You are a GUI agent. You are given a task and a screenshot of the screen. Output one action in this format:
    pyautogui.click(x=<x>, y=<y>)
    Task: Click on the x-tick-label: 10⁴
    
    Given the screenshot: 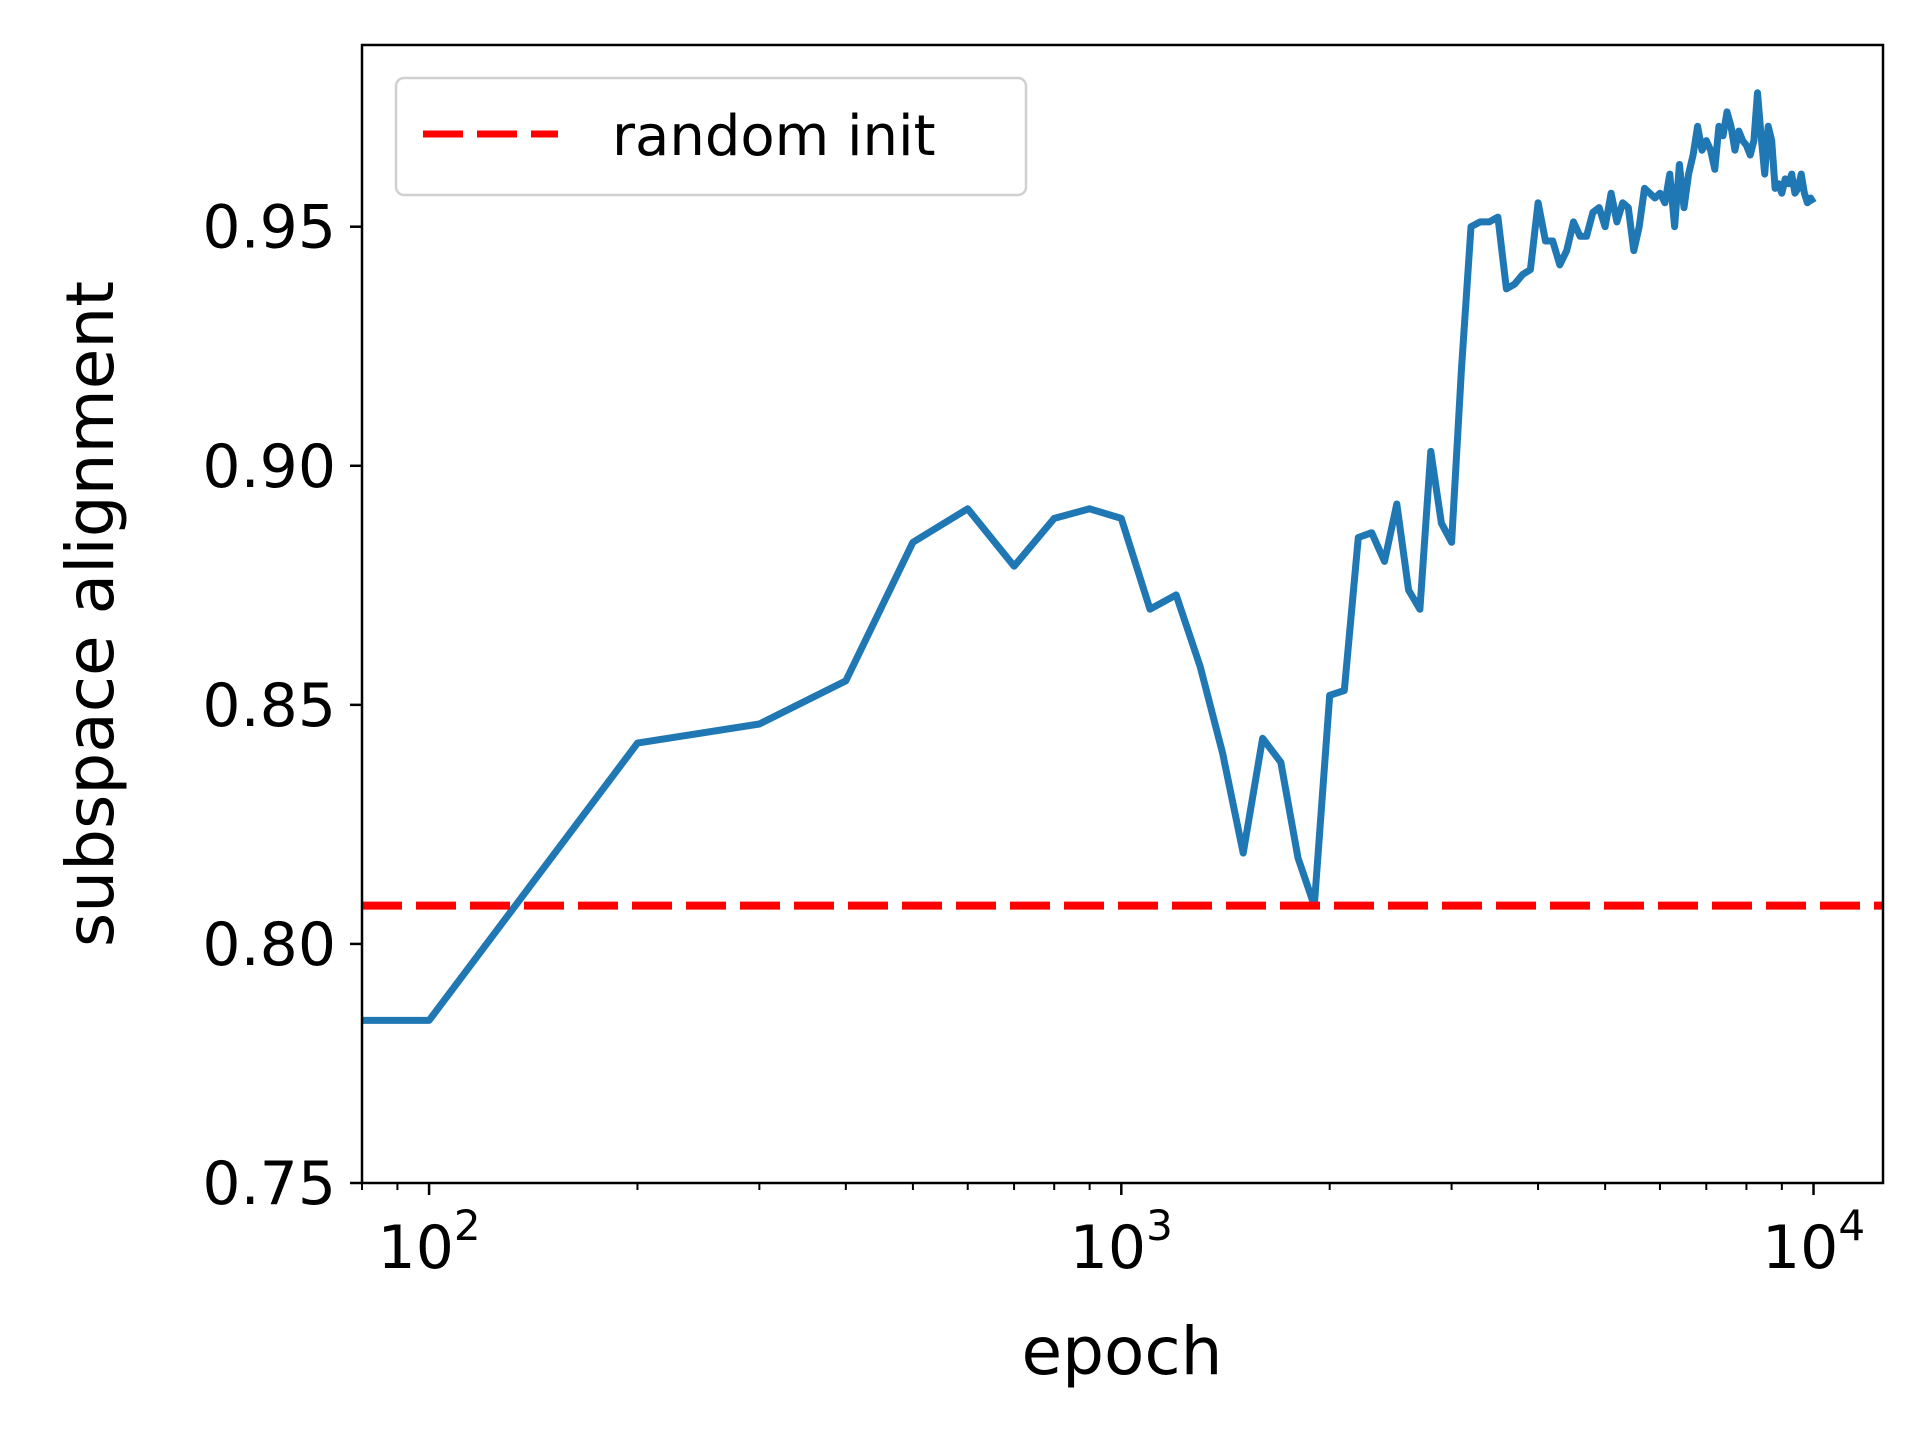 What is the action you would take?
    pyautogui.click(x=1813, y=1242)
    